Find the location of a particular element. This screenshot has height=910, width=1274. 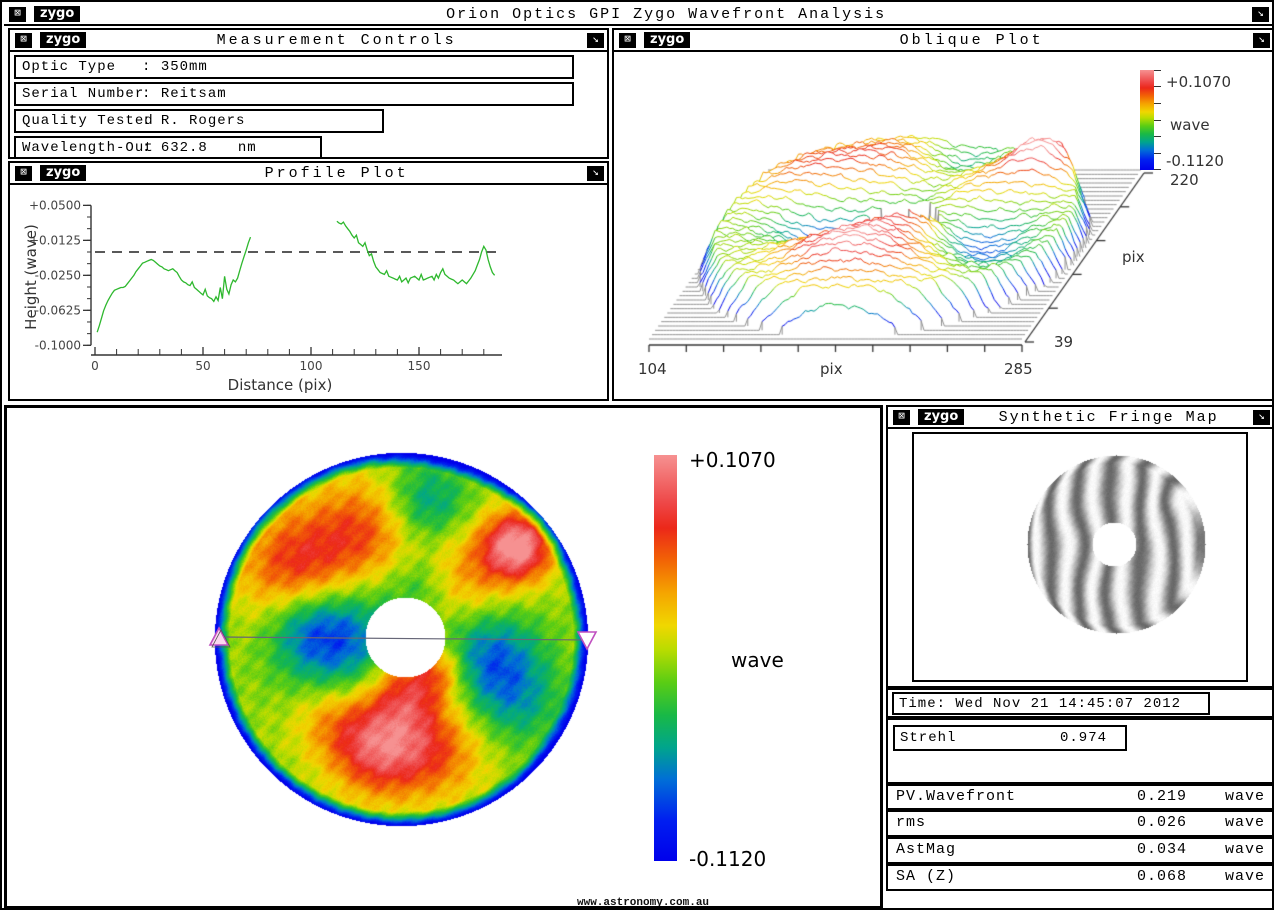

svg-text: +0.0125 is located at coordinates (55, 240).